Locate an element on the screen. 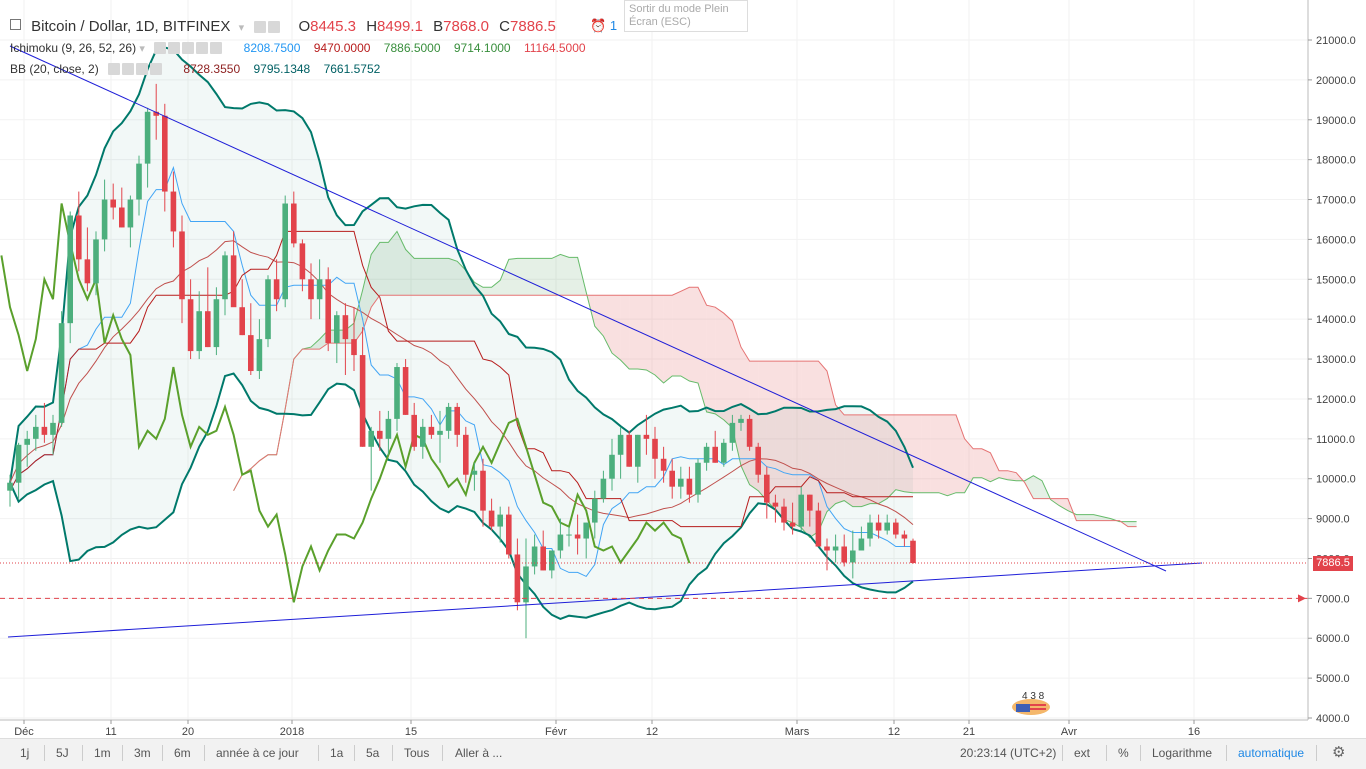 The width and height of the screenshot is (1366, 769). clock: 20:23:14 (UTC+2) is located at coordinates (1008, 753).